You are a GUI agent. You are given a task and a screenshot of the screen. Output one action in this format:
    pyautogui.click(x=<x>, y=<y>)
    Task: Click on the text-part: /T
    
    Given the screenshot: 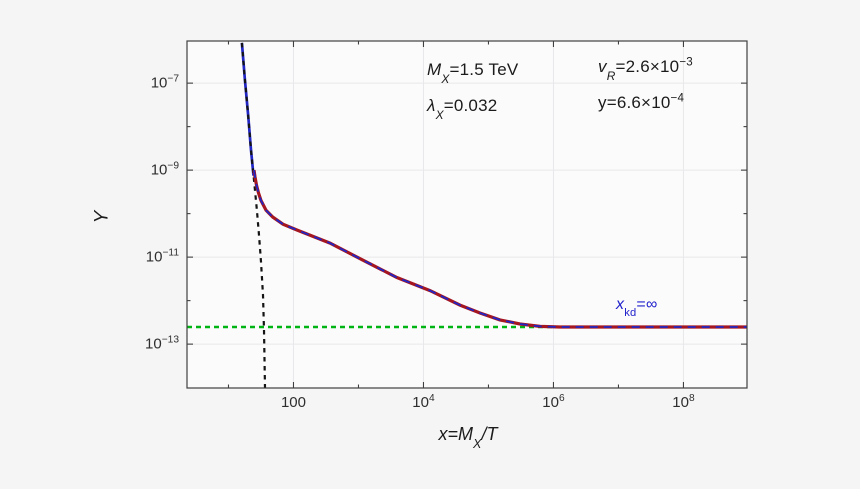 What is the action you would take?
    pyautogui.click(x=489, y=434)
    